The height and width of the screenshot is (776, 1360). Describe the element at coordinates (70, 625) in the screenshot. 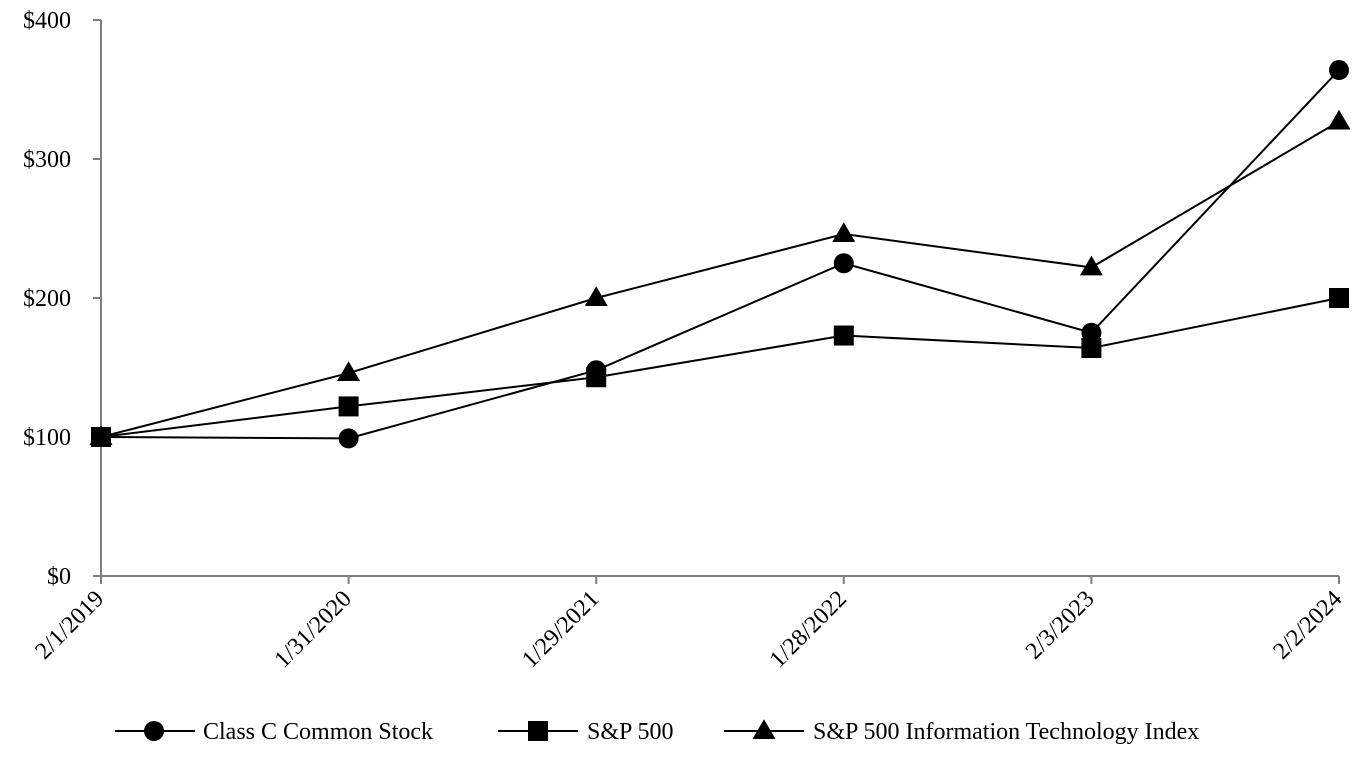

I see `x-tick-label: 2/1/2019` at that location.